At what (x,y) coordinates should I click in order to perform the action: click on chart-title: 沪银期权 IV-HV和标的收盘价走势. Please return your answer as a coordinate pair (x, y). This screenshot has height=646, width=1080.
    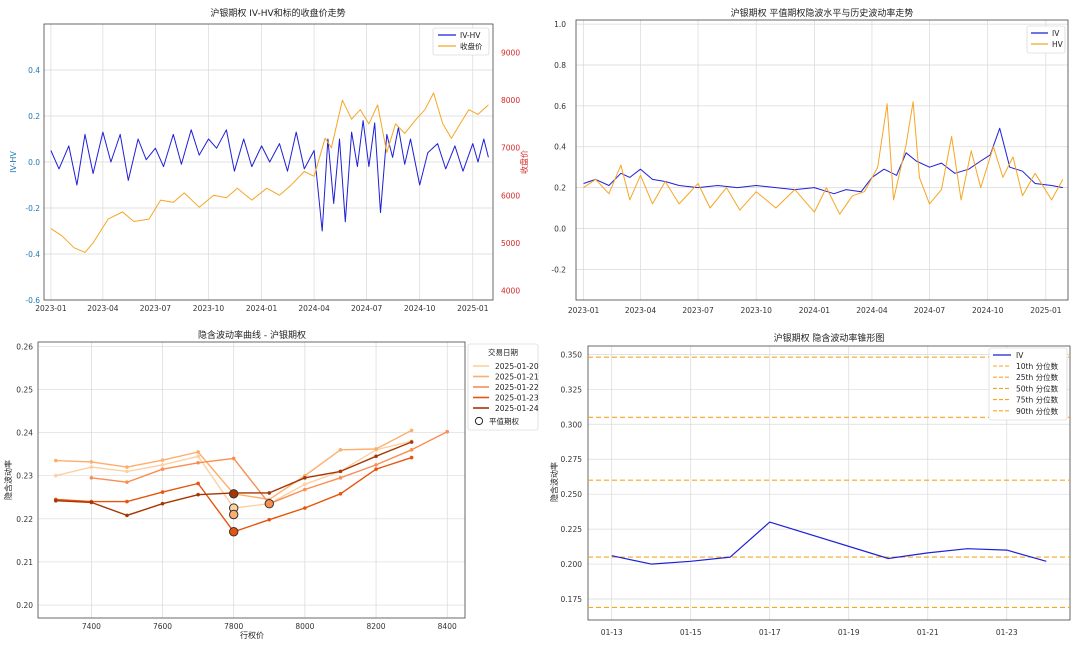
    Looking at the image, I should click on (277, 13).